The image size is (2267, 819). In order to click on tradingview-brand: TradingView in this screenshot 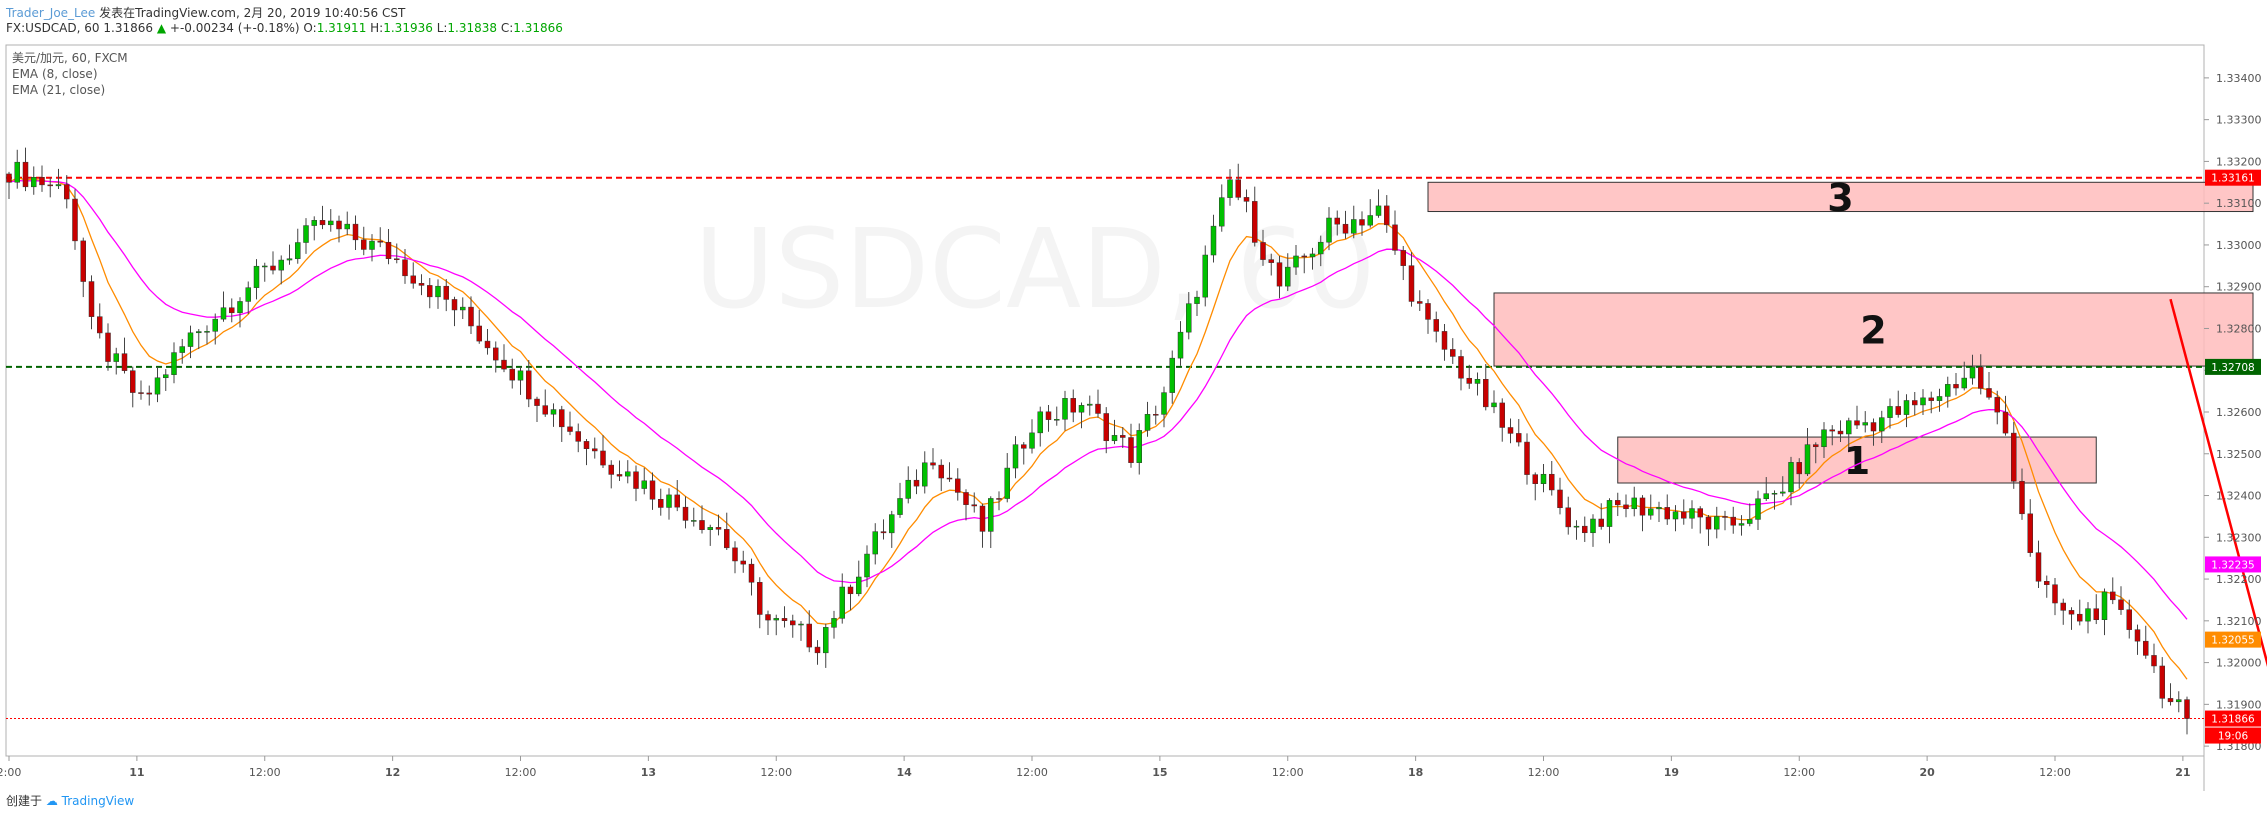, I will do `click(98, 801)`.